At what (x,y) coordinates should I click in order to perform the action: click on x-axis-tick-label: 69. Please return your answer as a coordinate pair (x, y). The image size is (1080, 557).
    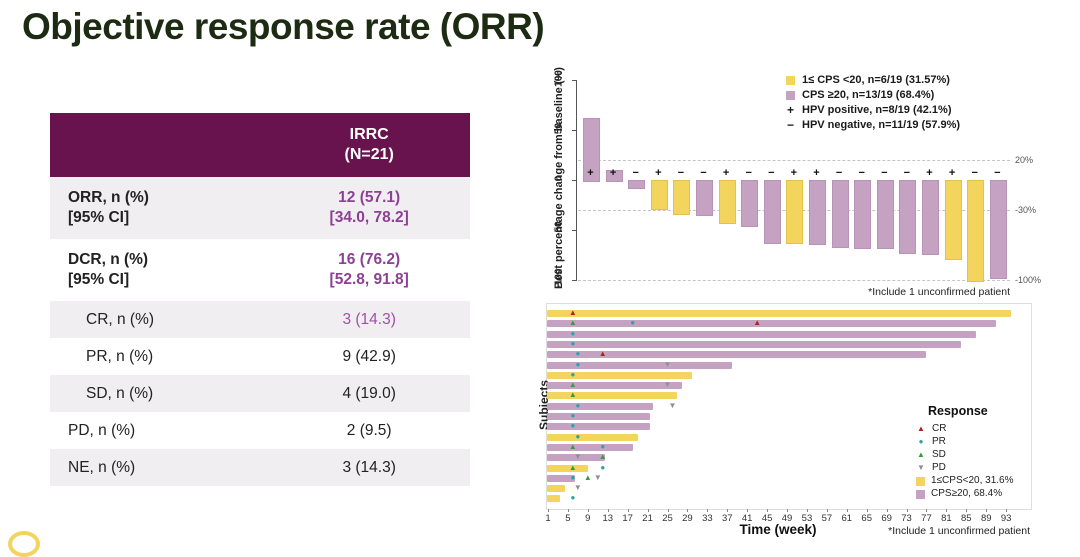
    Looking at the image, I should click on (886, 518).